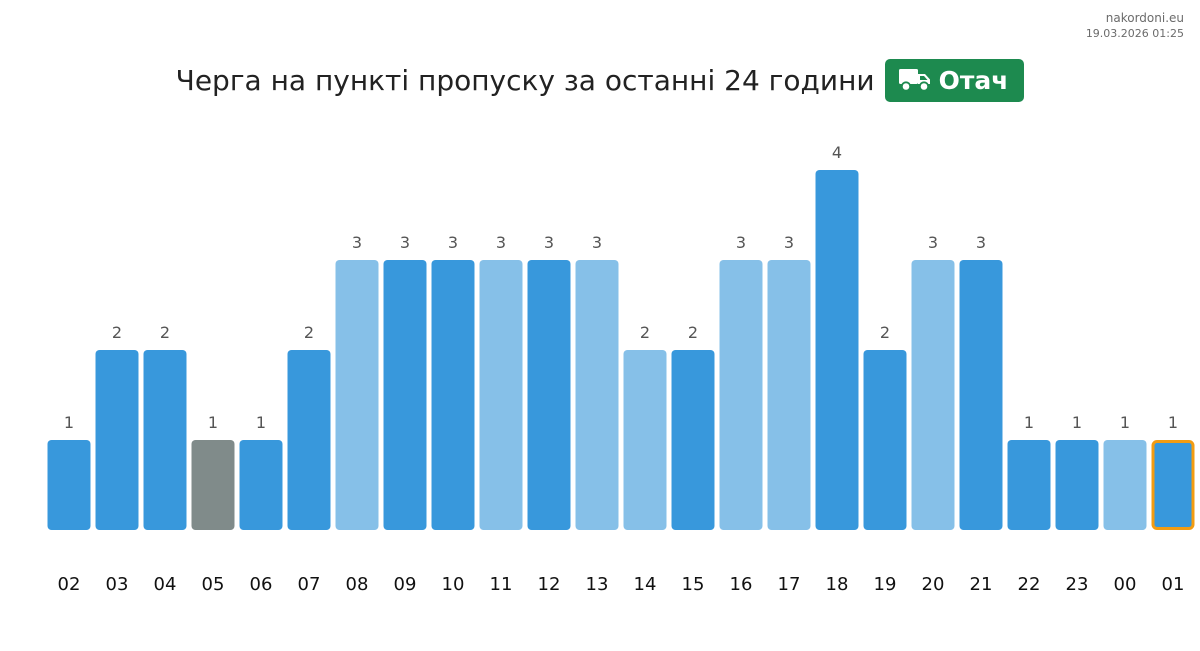  Describe the element at coordinates (981, 584) in the screenshot. I see `hour-tick-label: 21` at that location.